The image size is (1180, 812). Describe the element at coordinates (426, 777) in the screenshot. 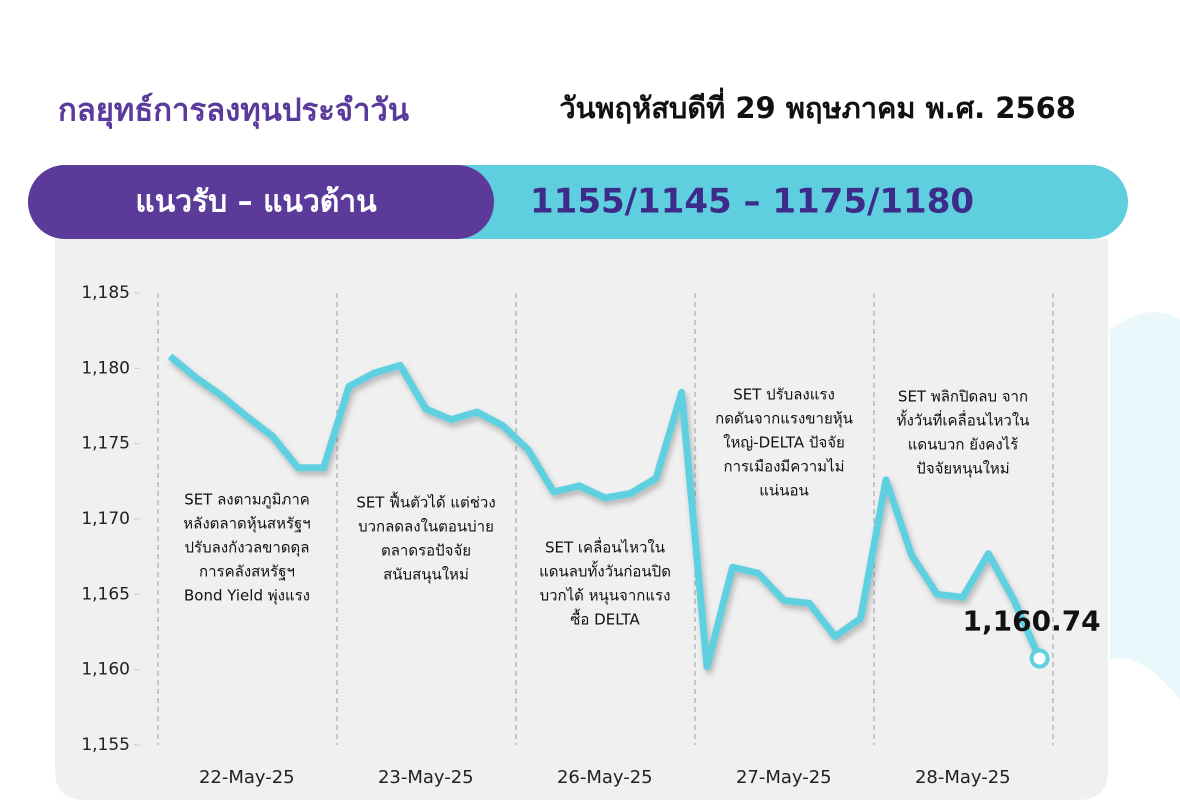

I see `x-tick-label: 23-May-25` at that location.